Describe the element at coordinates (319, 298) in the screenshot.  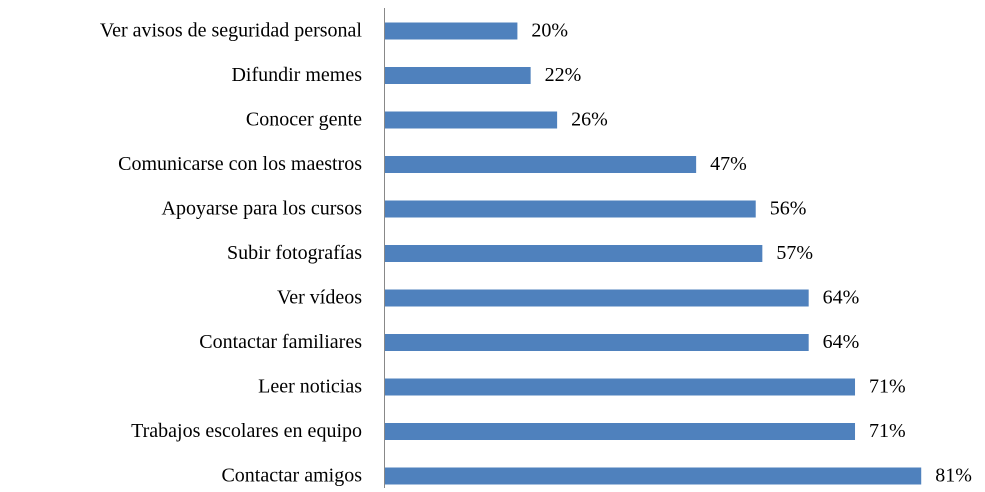
I see `category-label: Ver vídeos` at that location.